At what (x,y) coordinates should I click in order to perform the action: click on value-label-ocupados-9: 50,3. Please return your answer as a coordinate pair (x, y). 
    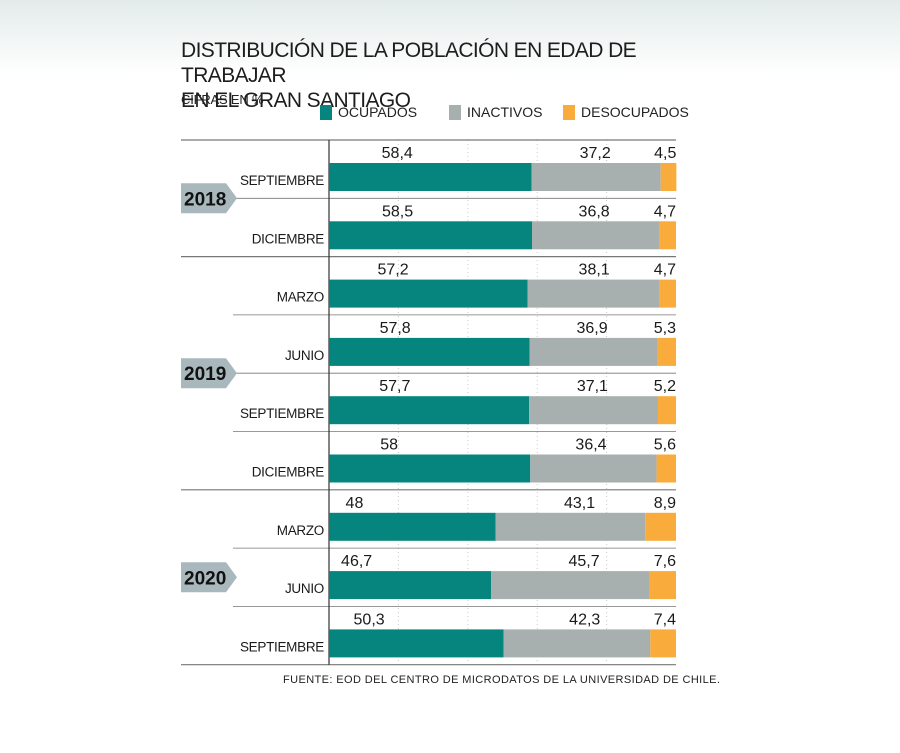
    Looking at the image, I should click on (369, 619).